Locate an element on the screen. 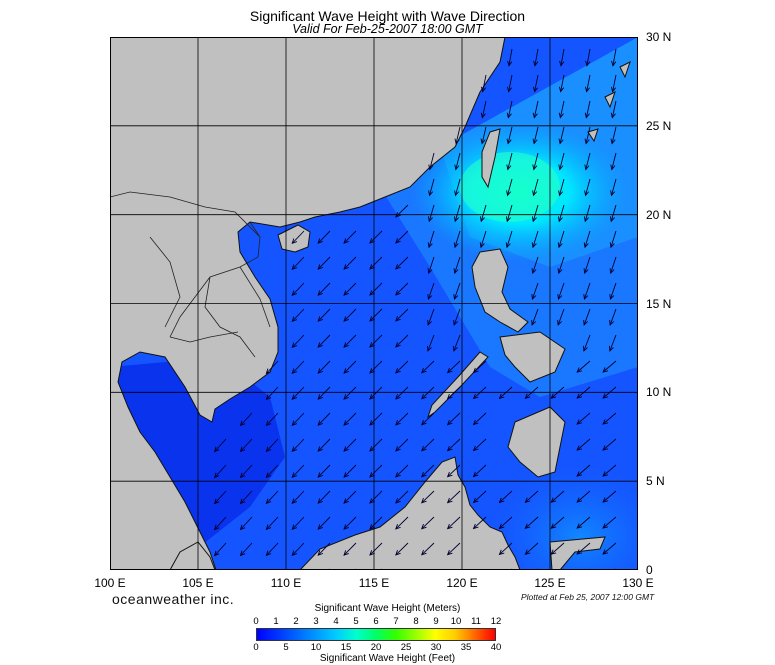  legend-tick-meters: 0 is located at coordinates (256, 621).